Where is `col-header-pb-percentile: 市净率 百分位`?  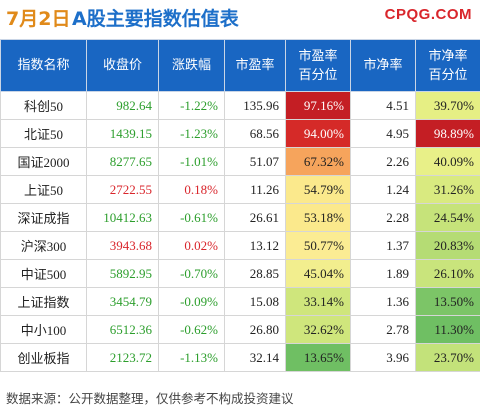 col-header-pb-percentile: 市净率 百分位 is located at coordinates (447, 65).